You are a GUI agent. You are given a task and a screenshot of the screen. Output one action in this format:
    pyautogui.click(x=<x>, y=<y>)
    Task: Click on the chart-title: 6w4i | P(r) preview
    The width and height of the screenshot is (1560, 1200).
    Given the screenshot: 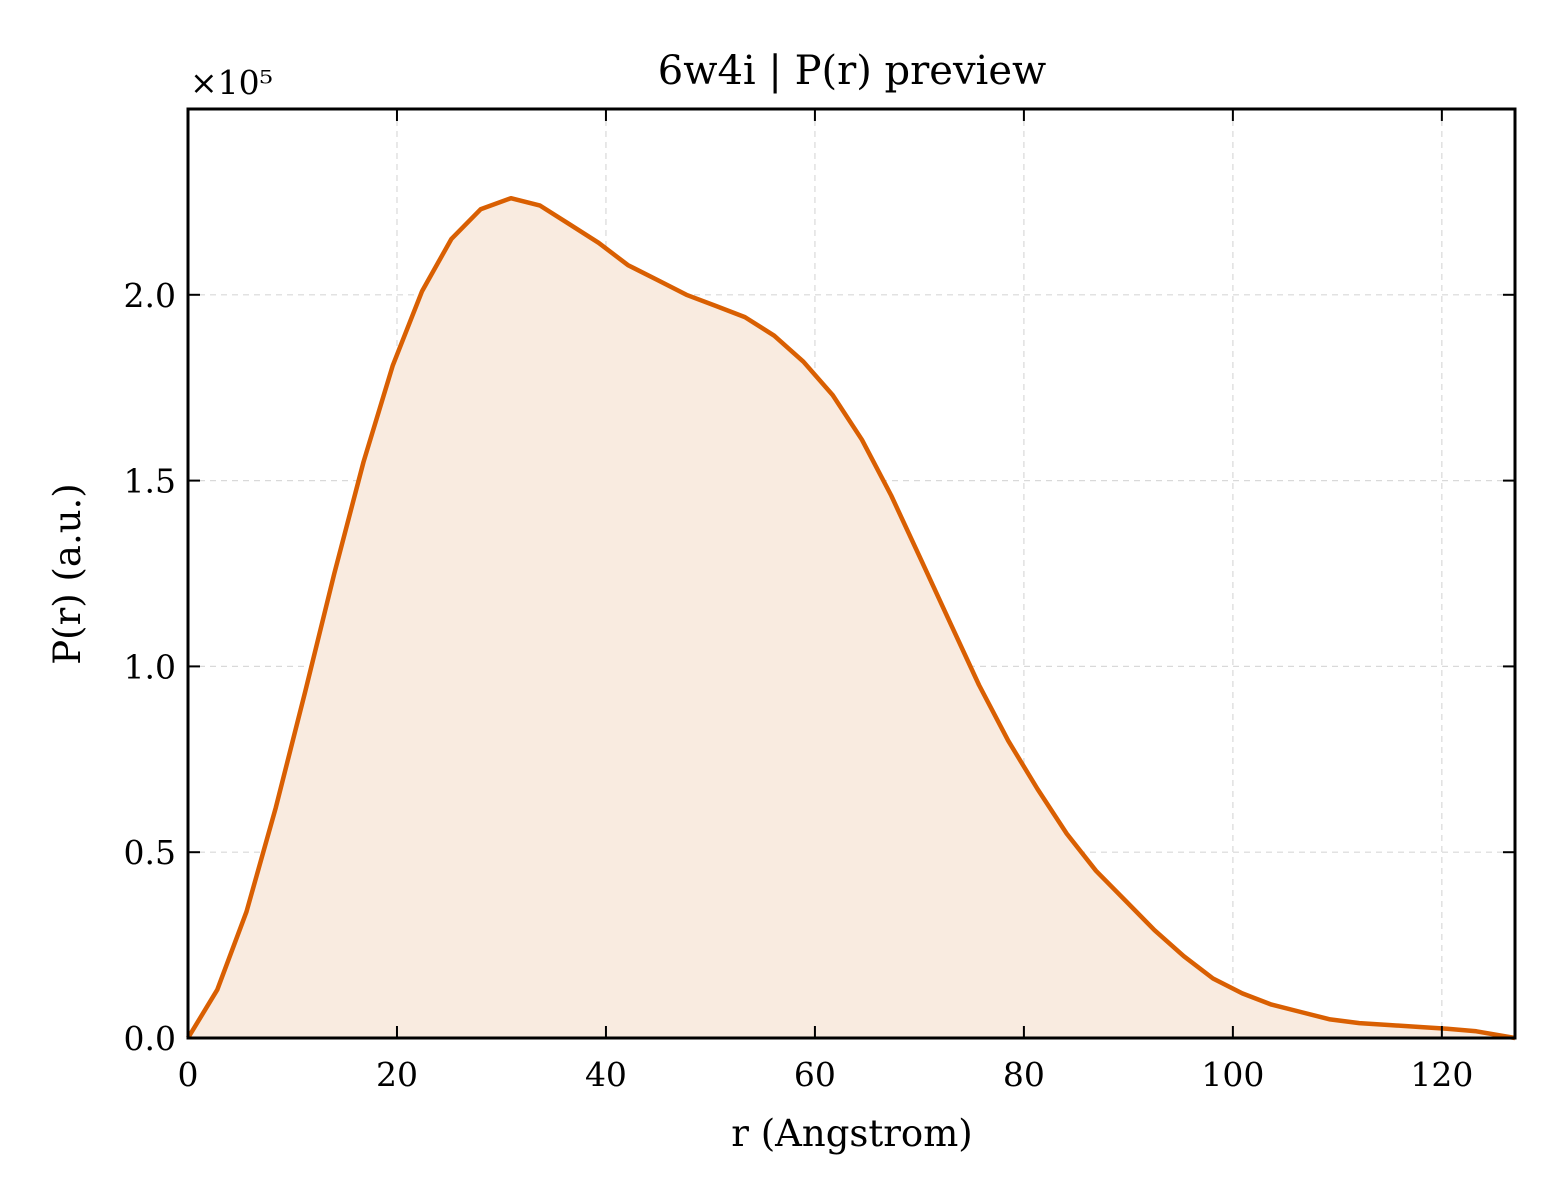 What is the action you would take?
    pyautogui.click(x=852, y=71)
    